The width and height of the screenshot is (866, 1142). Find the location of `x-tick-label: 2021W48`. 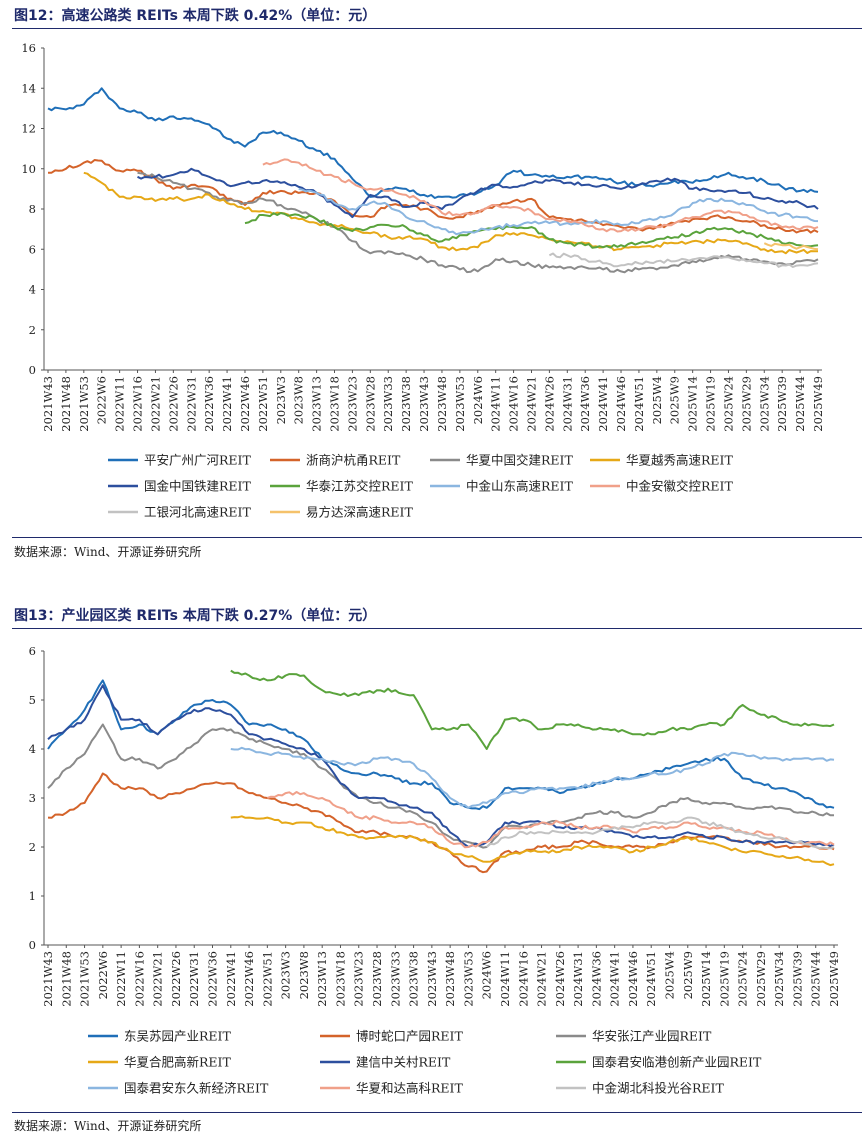

x-tick-label: 2021W48 is located at coordinates (66, 404).